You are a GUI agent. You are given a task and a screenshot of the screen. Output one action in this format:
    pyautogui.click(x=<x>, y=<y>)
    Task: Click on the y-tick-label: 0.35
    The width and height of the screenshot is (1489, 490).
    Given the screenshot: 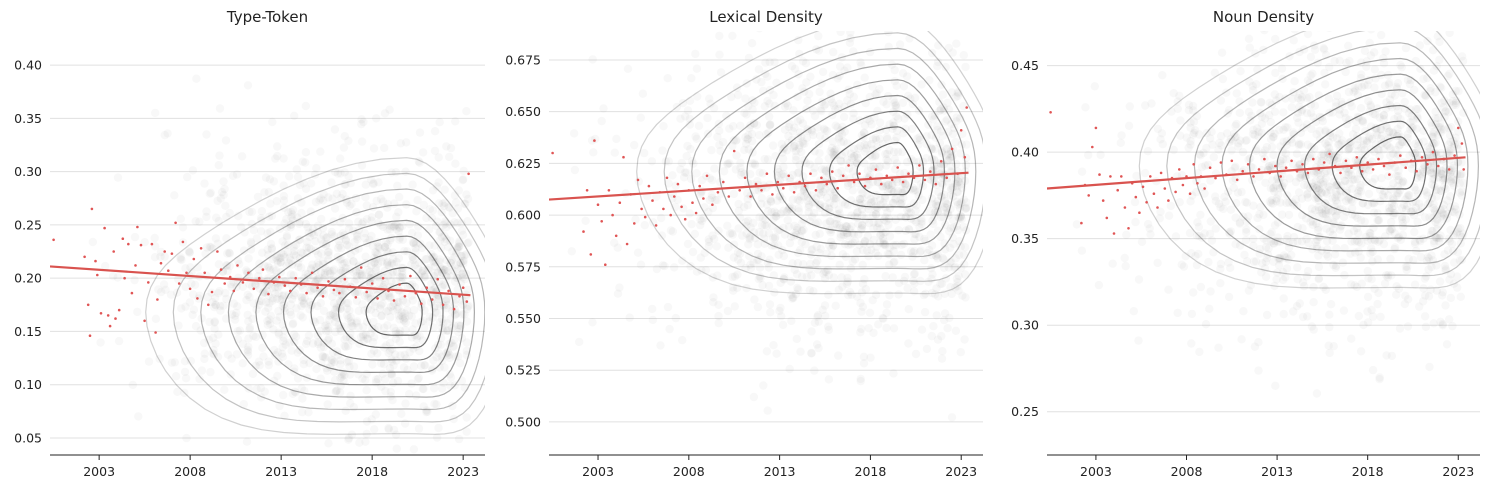 What is the action you would take?
    pyautogui.click(x=1025, y=238)
    